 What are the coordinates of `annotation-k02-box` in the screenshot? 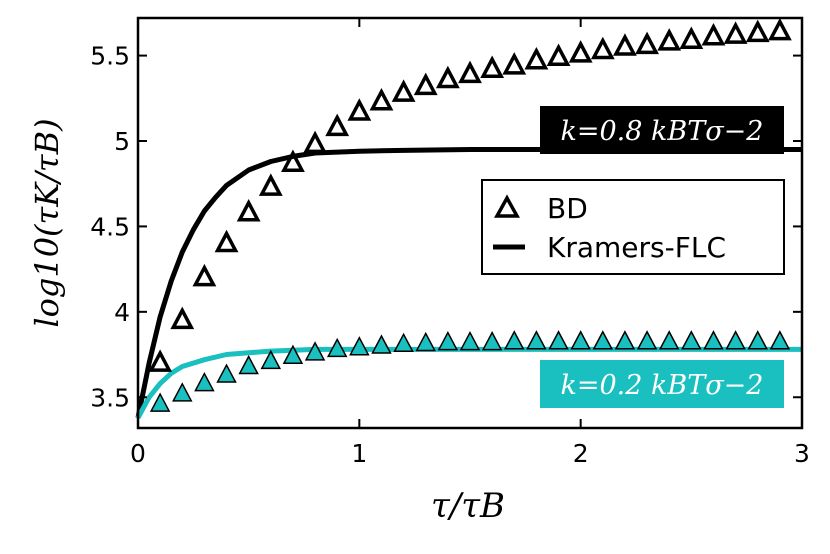 It's located at (662, 384).